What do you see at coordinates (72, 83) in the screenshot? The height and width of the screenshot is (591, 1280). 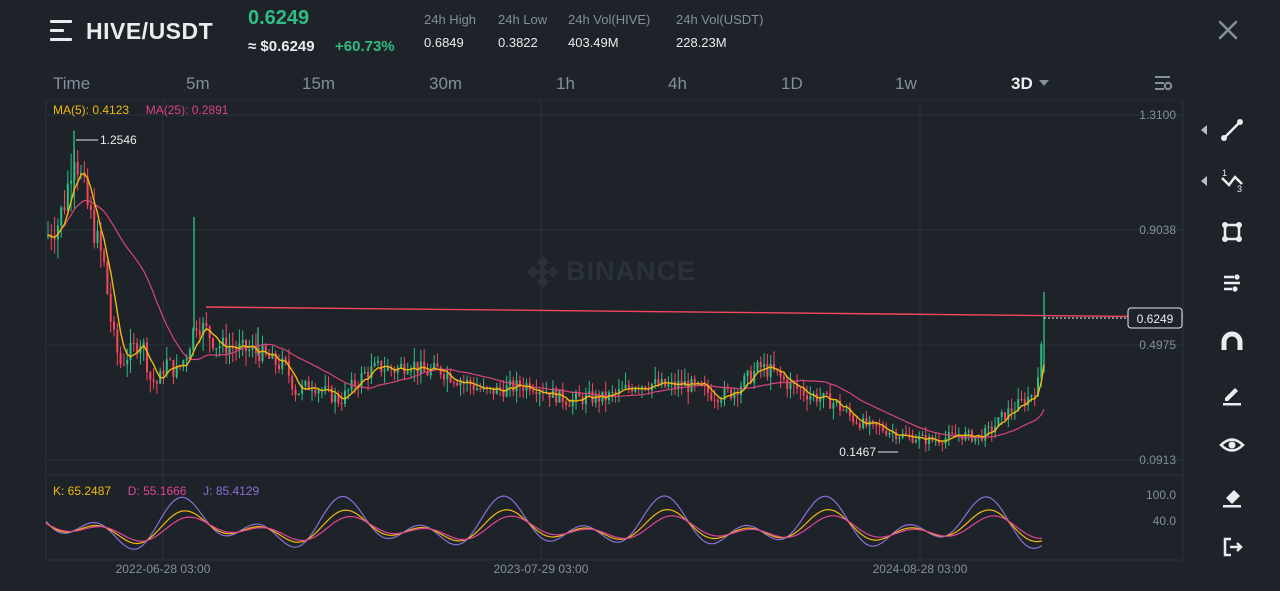 I see `tab-time: Time` at bounding box center [72, 83].